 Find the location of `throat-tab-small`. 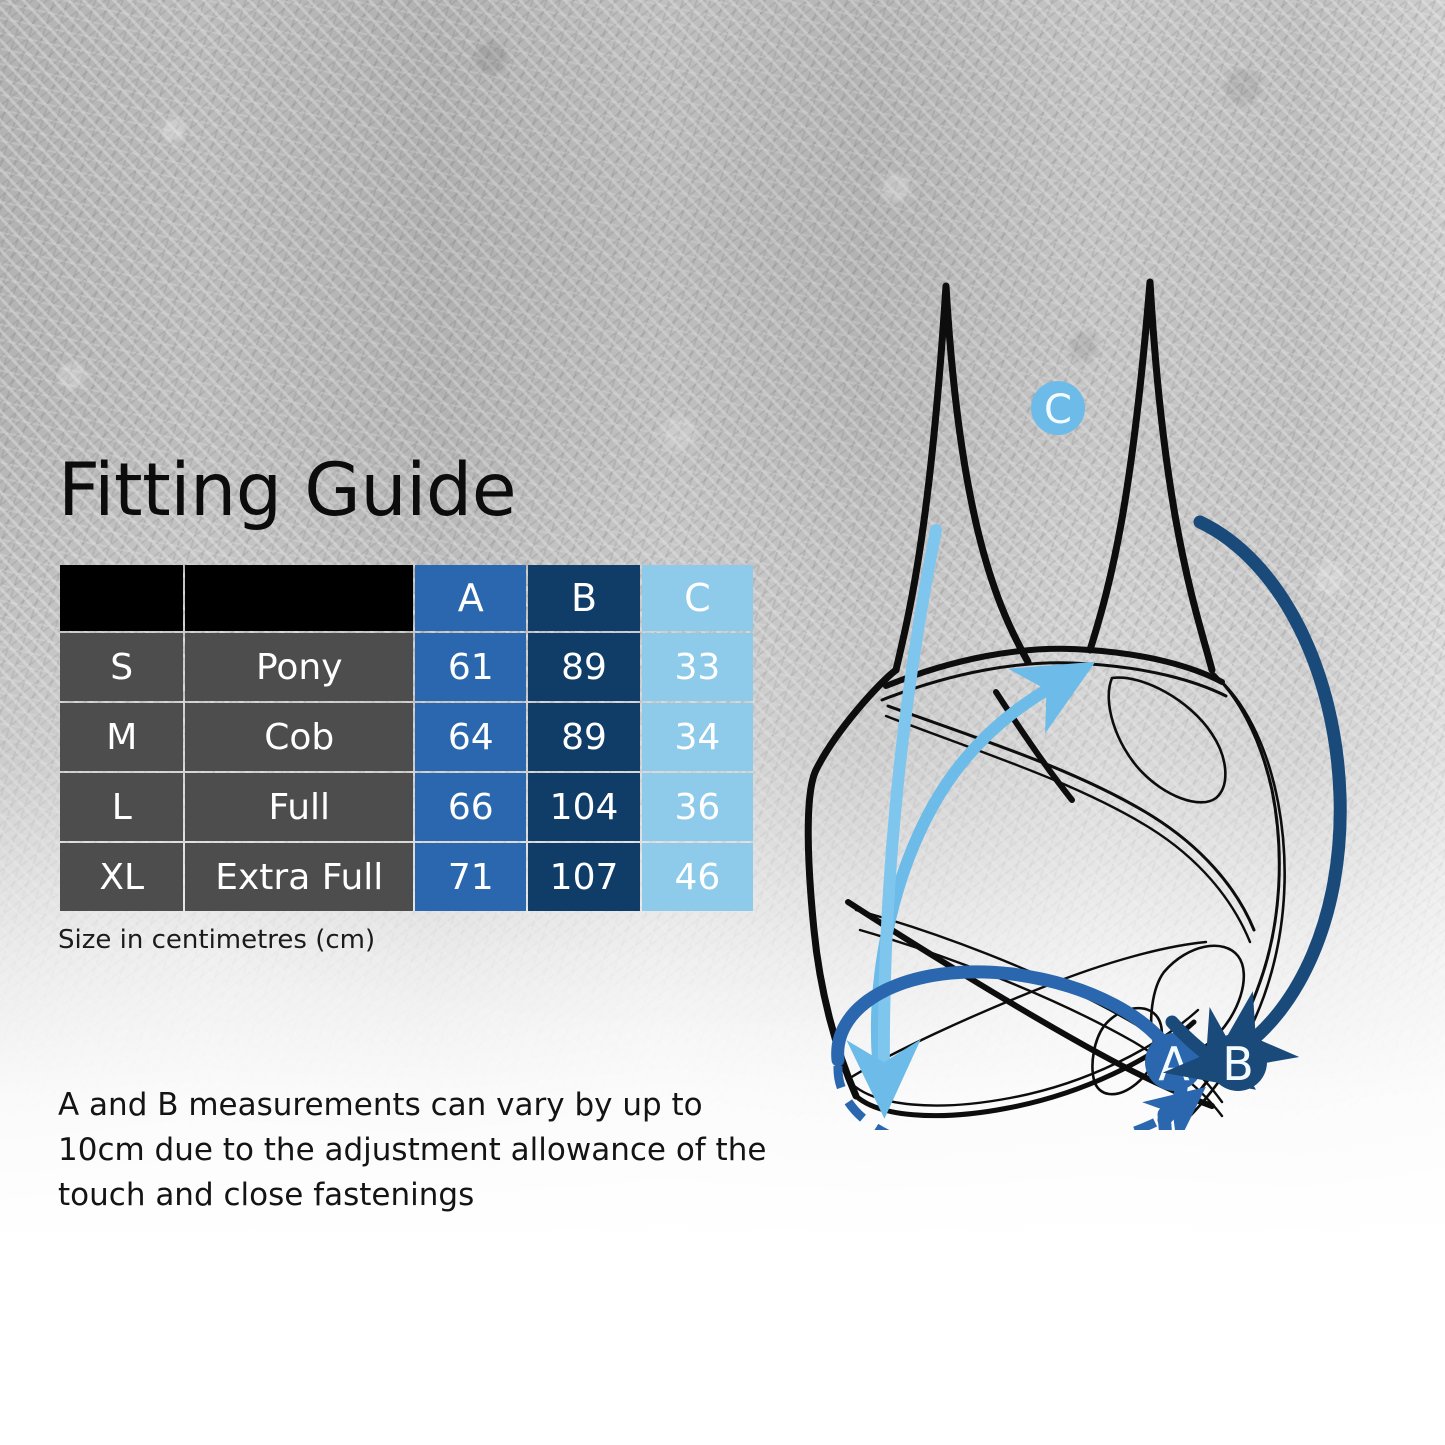

throat-tab-small is located at coordinates (1127, 1051).